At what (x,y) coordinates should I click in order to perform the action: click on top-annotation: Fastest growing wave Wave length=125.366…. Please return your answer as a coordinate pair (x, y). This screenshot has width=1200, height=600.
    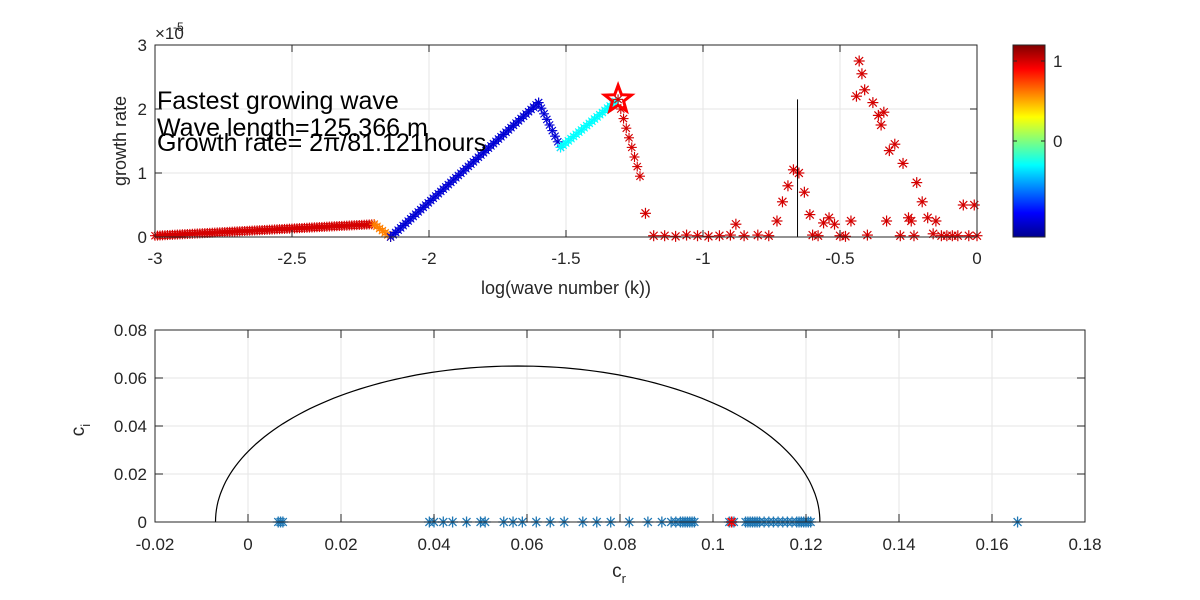
    Looking at the image, I should click on (321, 122).